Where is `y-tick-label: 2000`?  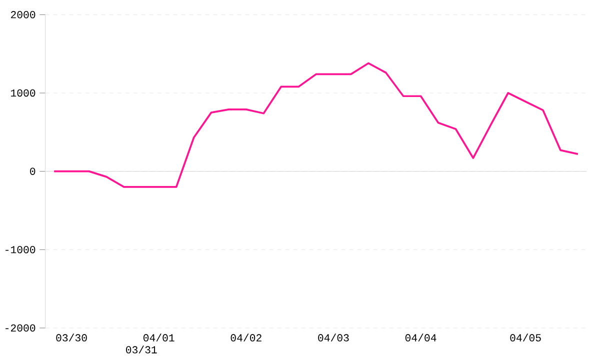 y-tick-label: 2000 is located at coordinates (23, 14).